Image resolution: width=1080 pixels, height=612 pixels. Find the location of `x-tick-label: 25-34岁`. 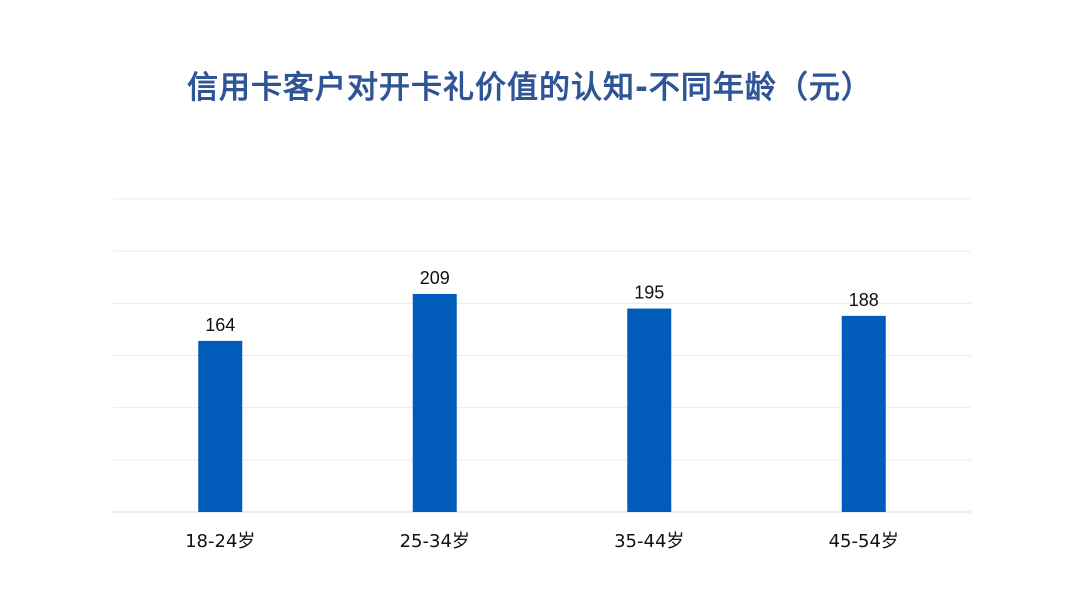

x-tick-label: 25-34岁 is located at coordinates (435, 541).